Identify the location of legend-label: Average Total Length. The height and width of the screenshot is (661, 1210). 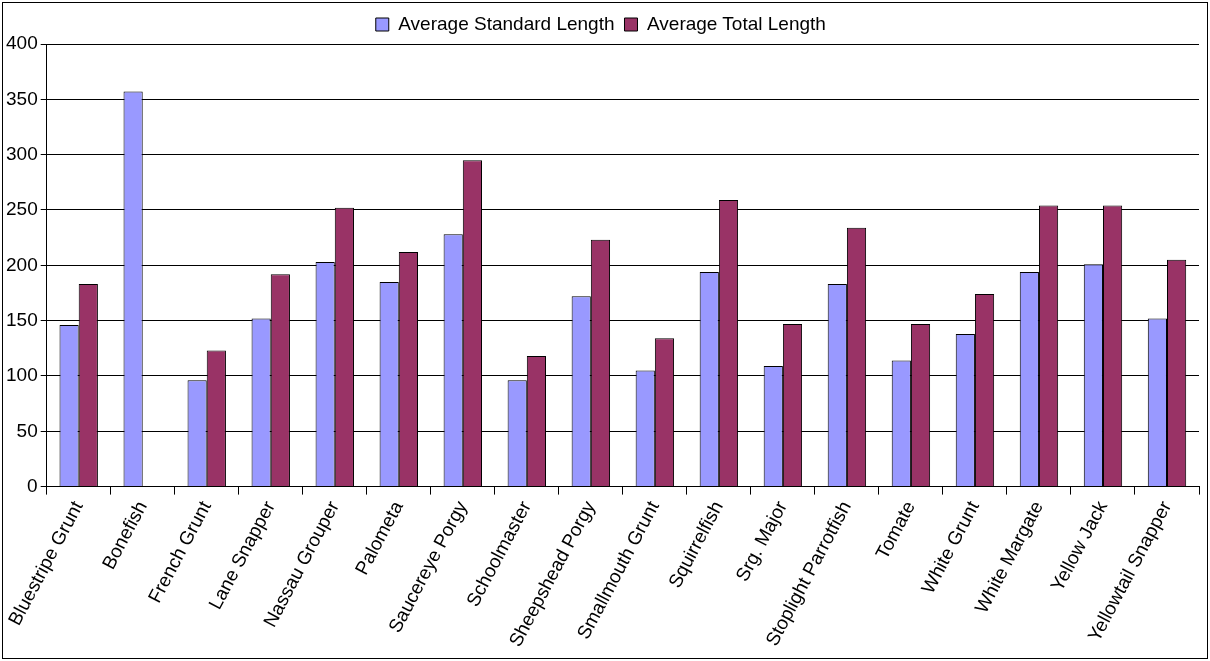
(736, 23).